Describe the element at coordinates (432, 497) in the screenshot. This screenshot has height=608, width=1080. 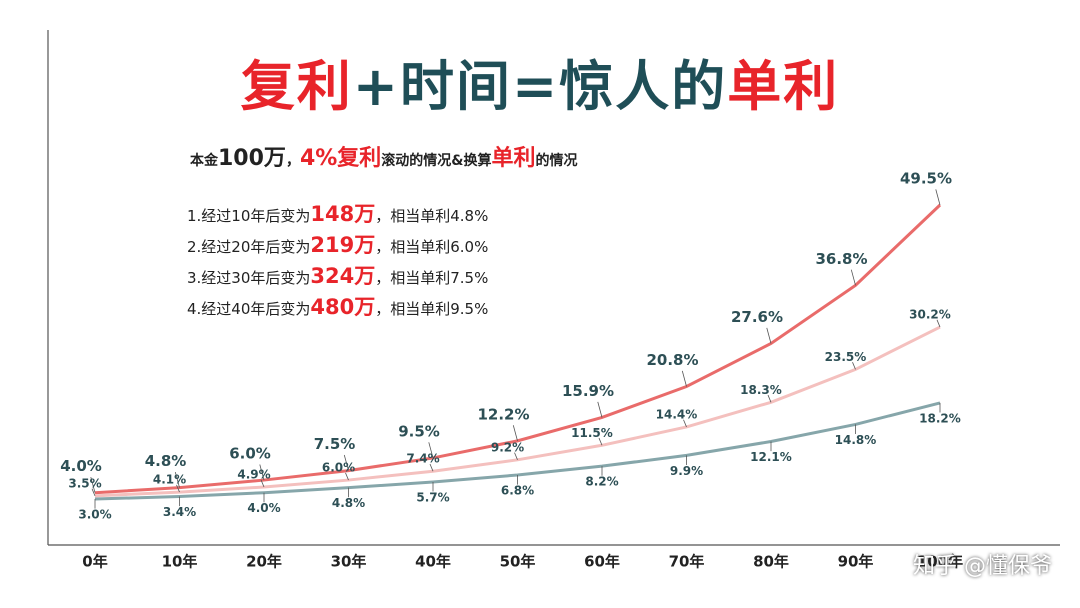
I see `data-label: 5.7%` at that location.